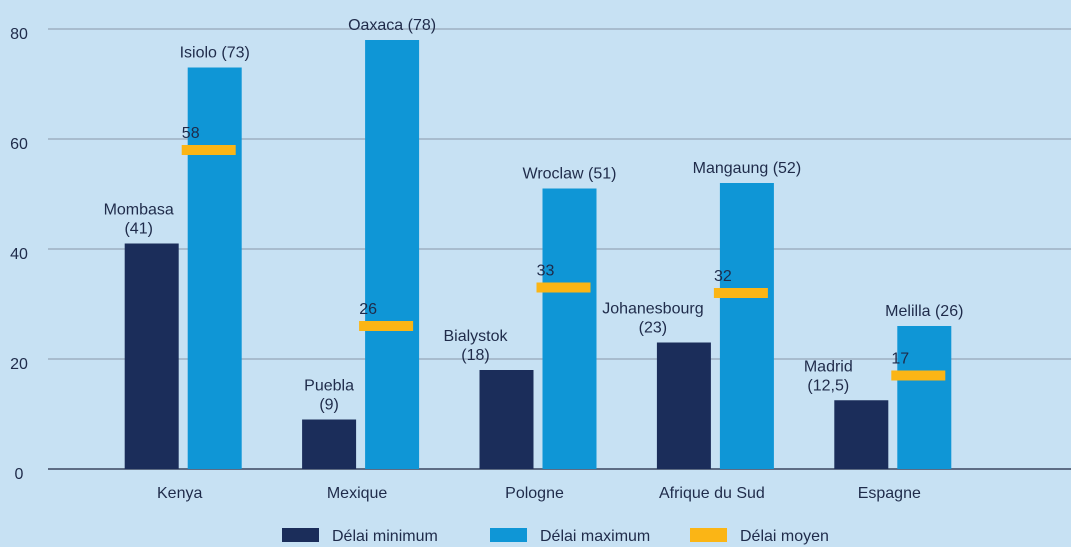 Image resolution: width=1071 pixels, height=547 pixels. What do you see at coordinates (392, 25) in the screenshot?
I see `value-label: Oaxaca (78)` at bounding box center [392, 25].